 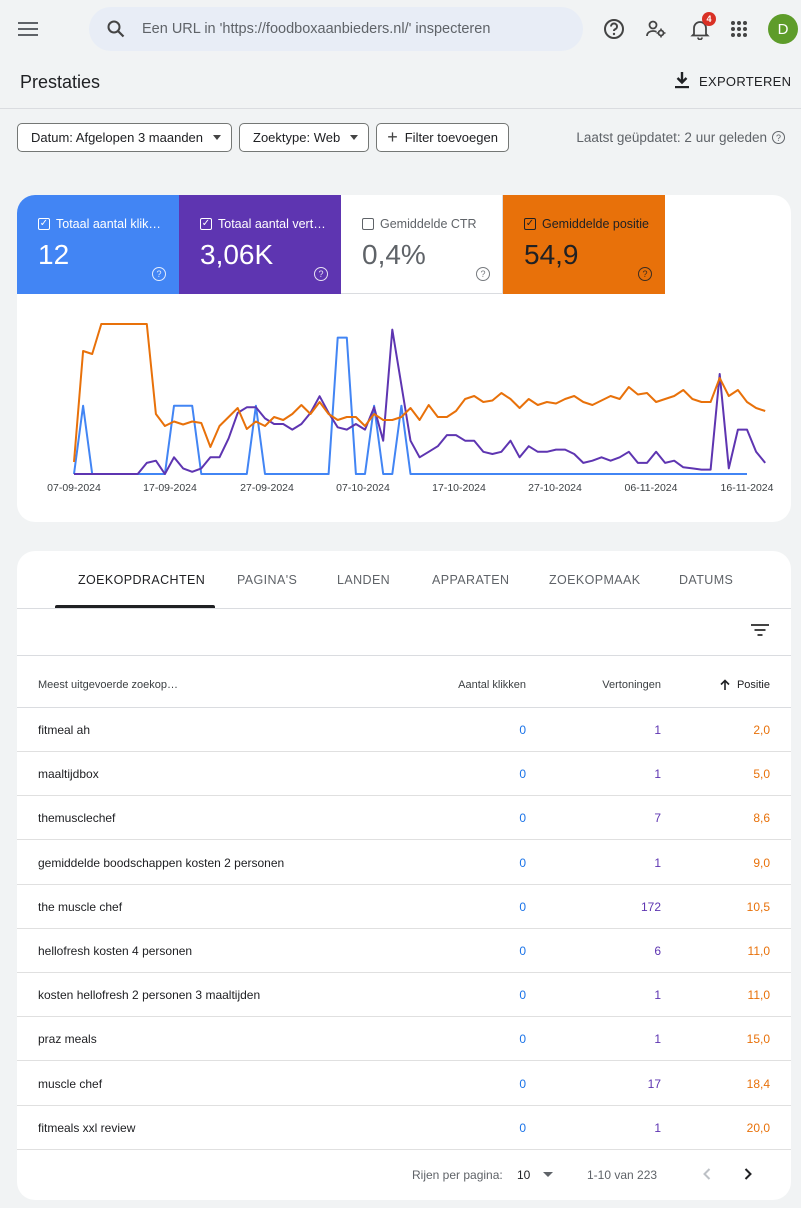 What do you see at coordinates (404, 1084) in the screenshot?
I see `table-row: muscle chef 0 17 18,4` at bounding box center [404, 1084].